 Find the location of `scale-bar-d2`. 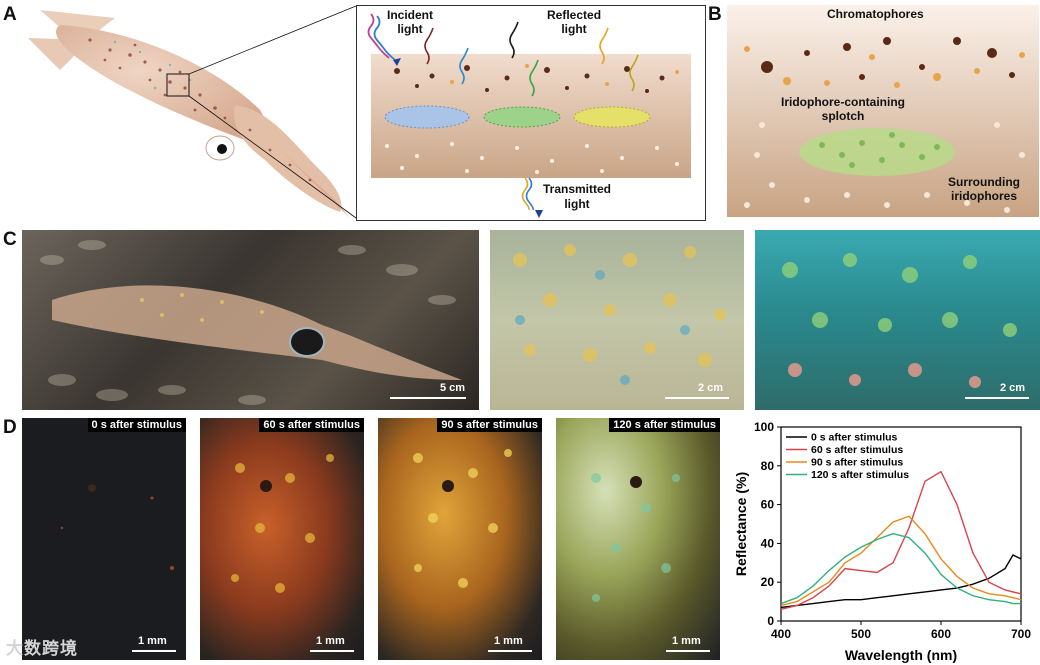

scale-bar-d2 is located at coordinates (332, 651).